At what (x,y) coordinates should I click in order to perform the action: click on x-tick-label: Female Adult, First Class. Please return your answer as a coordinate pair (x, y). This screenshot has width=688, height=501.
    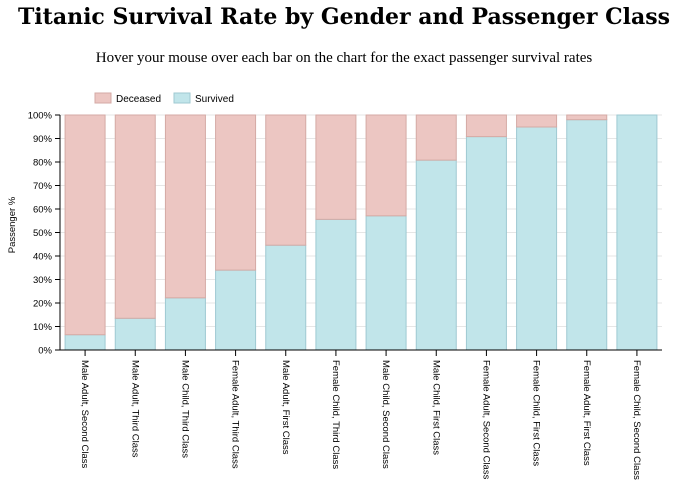
    Looking at the image, I should click on (586, 413).